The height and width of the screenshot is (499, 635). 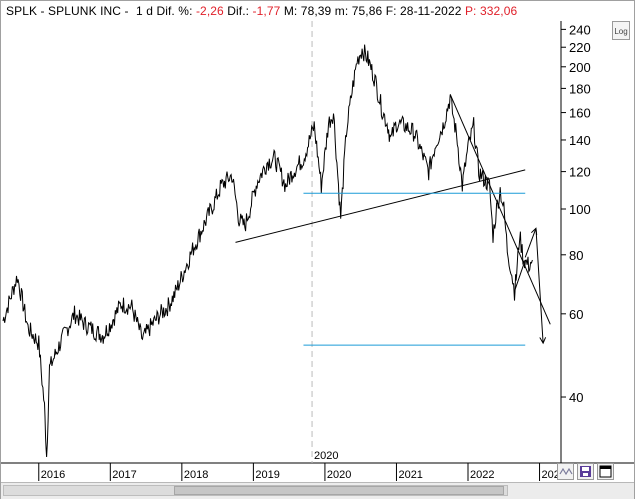 What do you see at coordinates (580, 88) in the screenshot?
I see `y-tick-label: 180` at bounding box center [580, 88].